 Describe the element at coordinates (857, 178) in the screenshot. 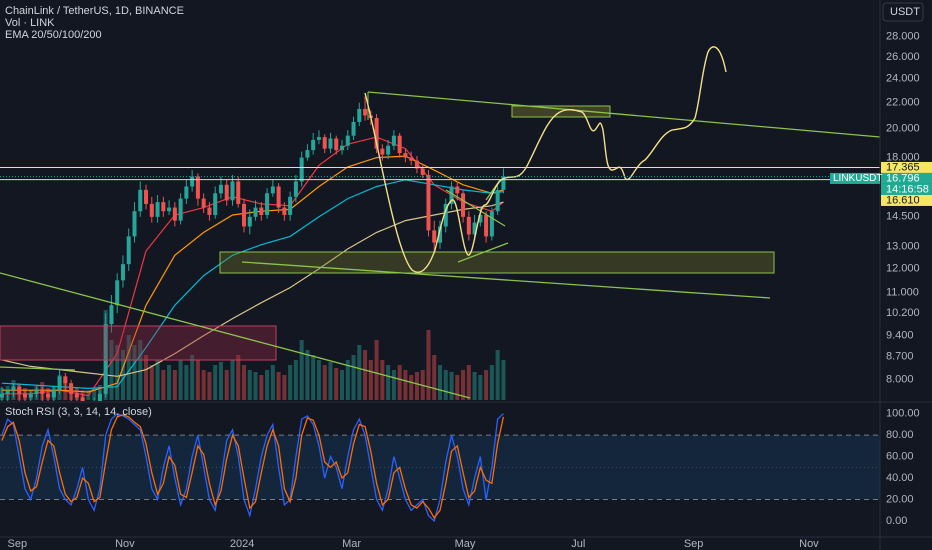

I see `symbol-label: LINKUSDT` at that location.